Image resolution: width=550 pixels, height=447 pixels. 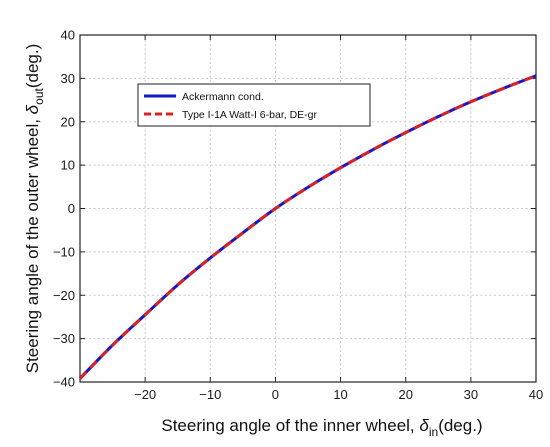 I want to click on y-axis-label-symbol: δ, so click(x=32, y=109).